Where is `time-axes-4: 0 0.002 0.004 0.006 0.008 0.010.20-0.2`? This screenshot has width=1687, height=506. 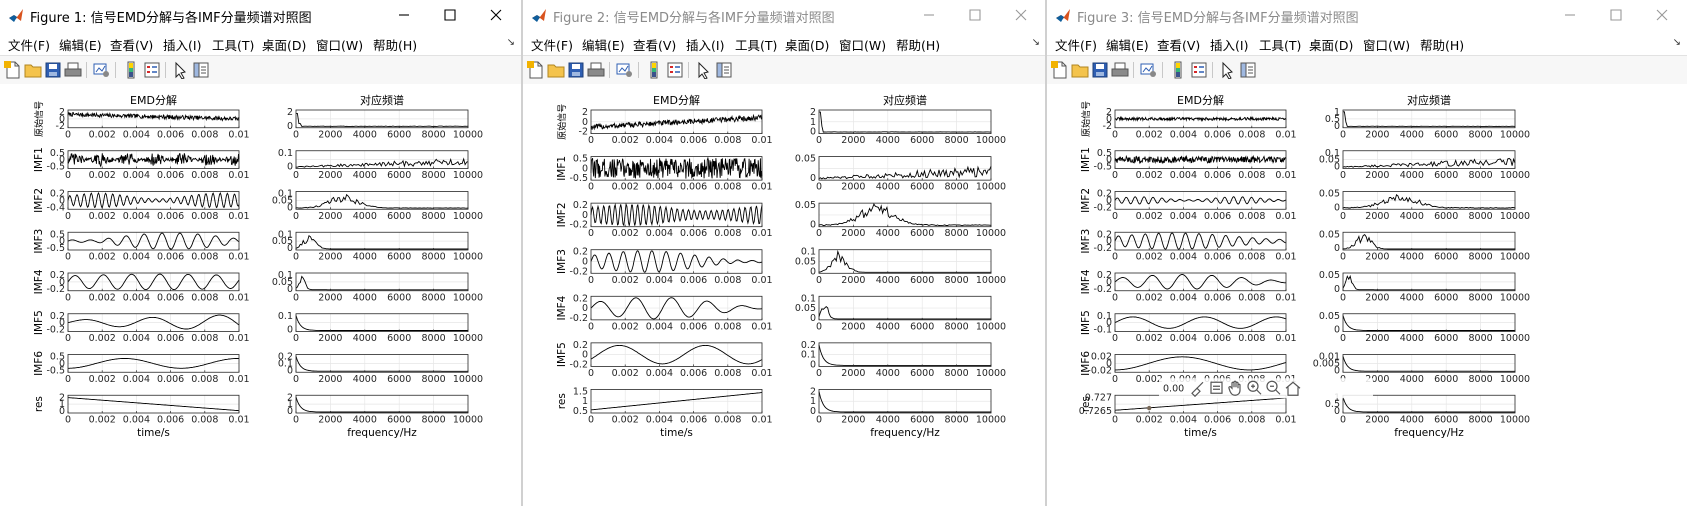 time-axes-4: 0 0.002 0.004 0.006 0.008 0.010.20-0.2 is located at coordinates (1194, 245).